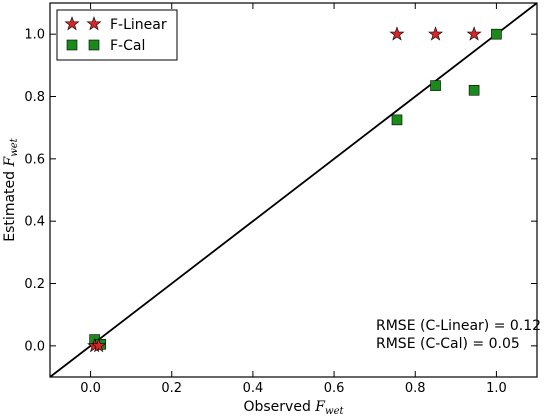 Image resolution: width=550 pixels, height=417 pixels. I want to click on y-tick-label: 0.6, so click(34, 159).